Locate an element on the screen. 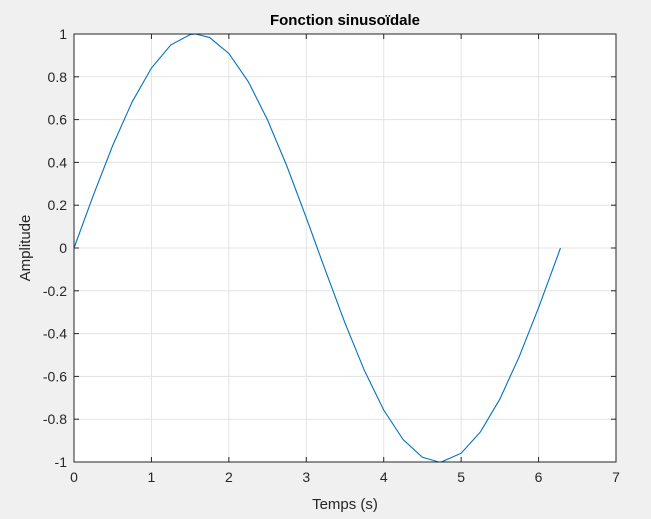  x-tick-label: 2 is located at coordinates (229, 477).